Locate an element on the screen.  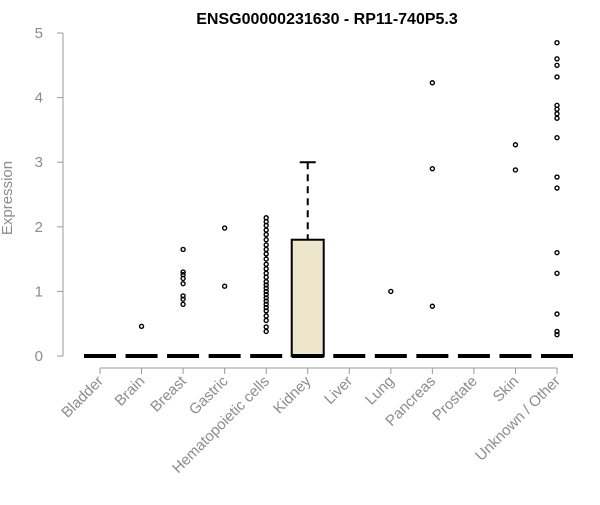
x-tick-label: Kidney is located at coordinates (292, 394).